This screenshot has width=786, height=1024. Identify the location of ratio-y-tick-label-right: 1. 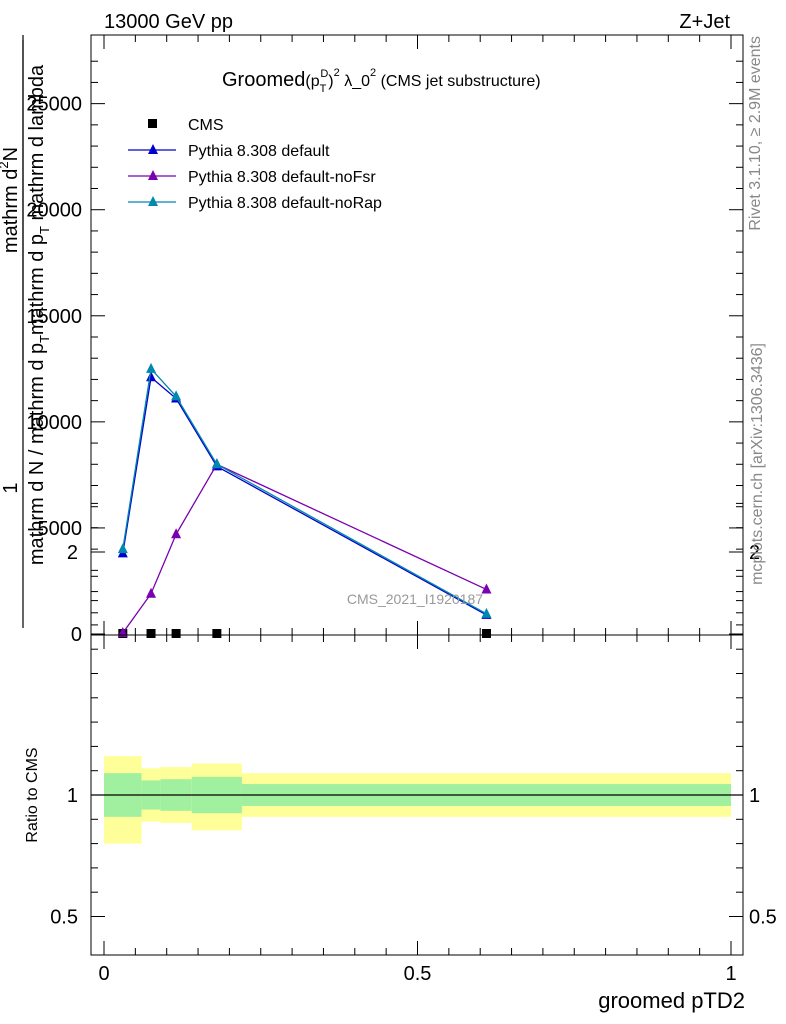
(754, 796).